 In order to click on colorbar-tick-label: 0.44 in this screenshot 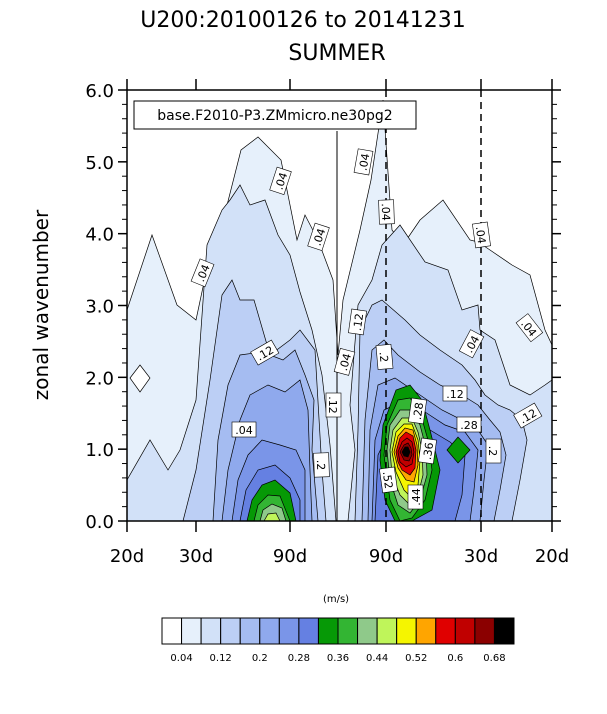, I will do `click(377, 658)`.